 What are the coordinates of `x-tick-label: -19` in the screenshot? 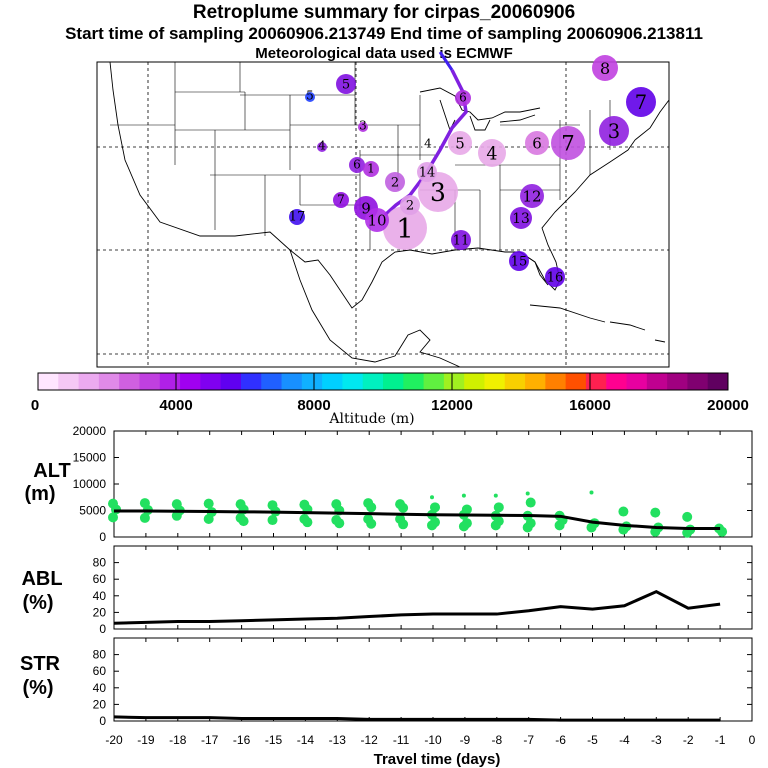 It's located at (146, 740).